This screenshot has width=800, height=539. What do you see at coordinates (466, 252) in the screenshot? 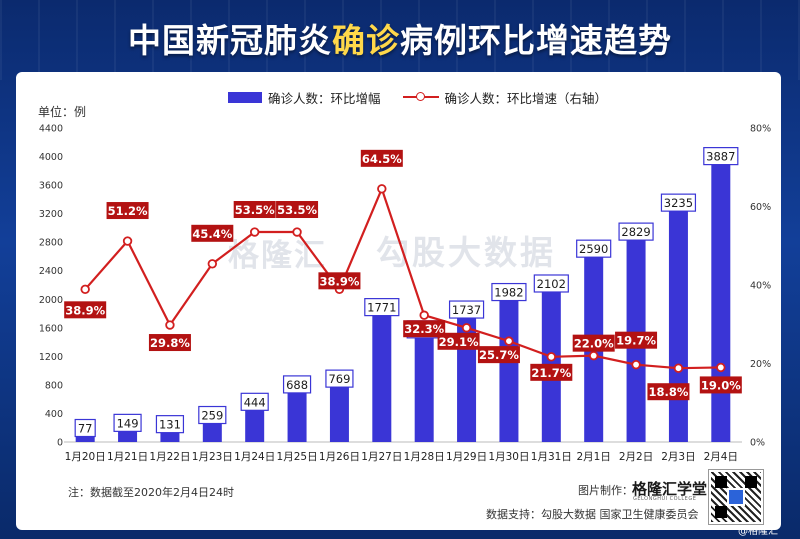
I see `watermark-text: 勾股大数据` at bounding box center [466, 252].